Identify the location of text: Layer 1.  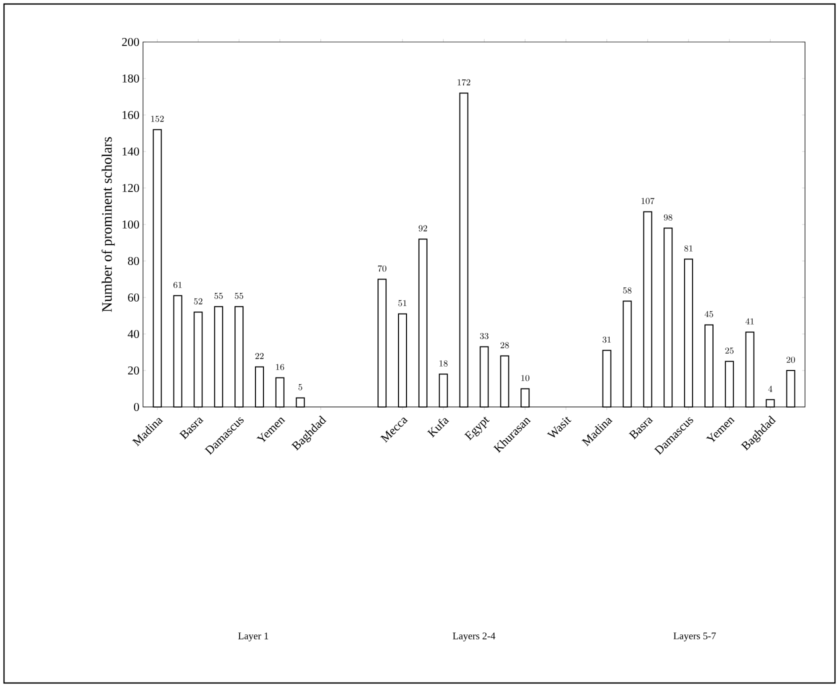
(253, 637).